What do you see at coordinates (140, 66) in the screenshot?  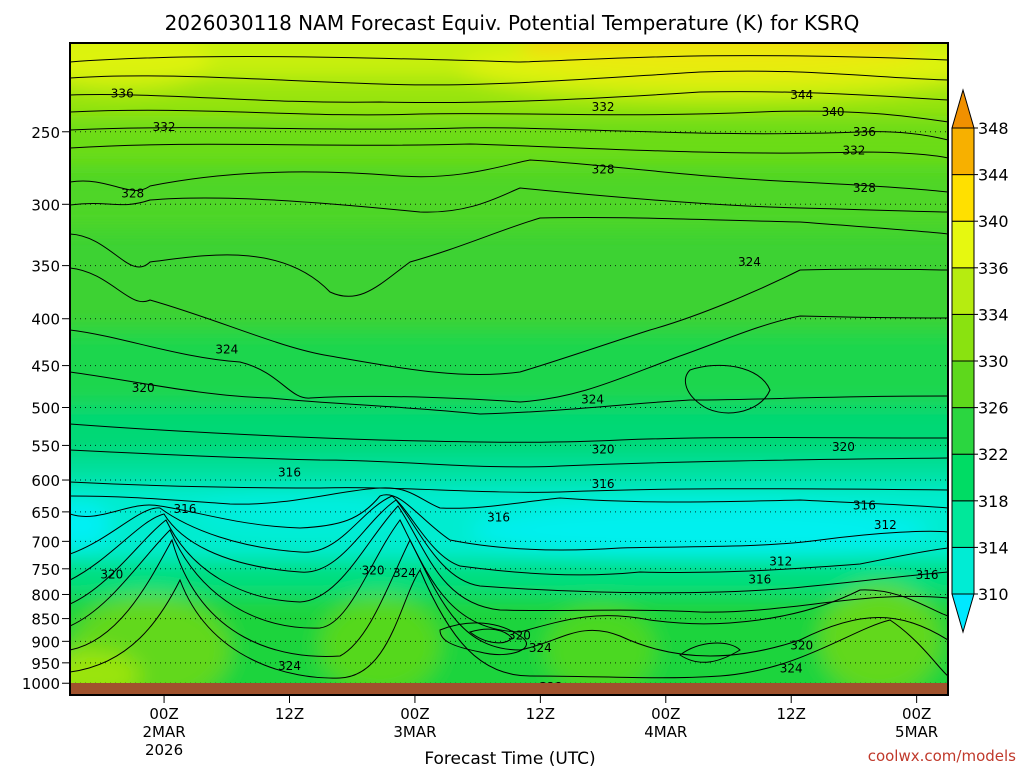 I see `field-warm-left` at bounding box center [140, 66].